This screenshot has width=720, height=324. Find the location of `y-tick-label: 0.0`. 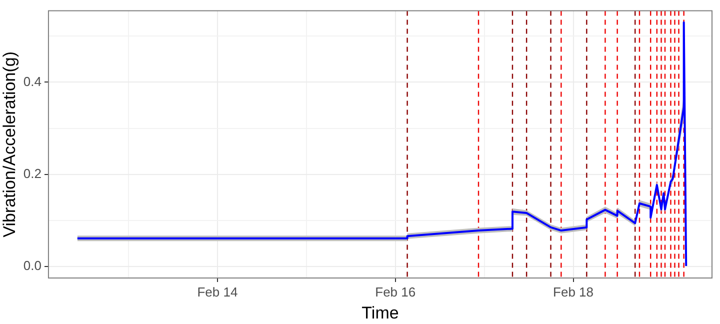

y-tick-label: 0.0 is located at coordinates (32, 266).